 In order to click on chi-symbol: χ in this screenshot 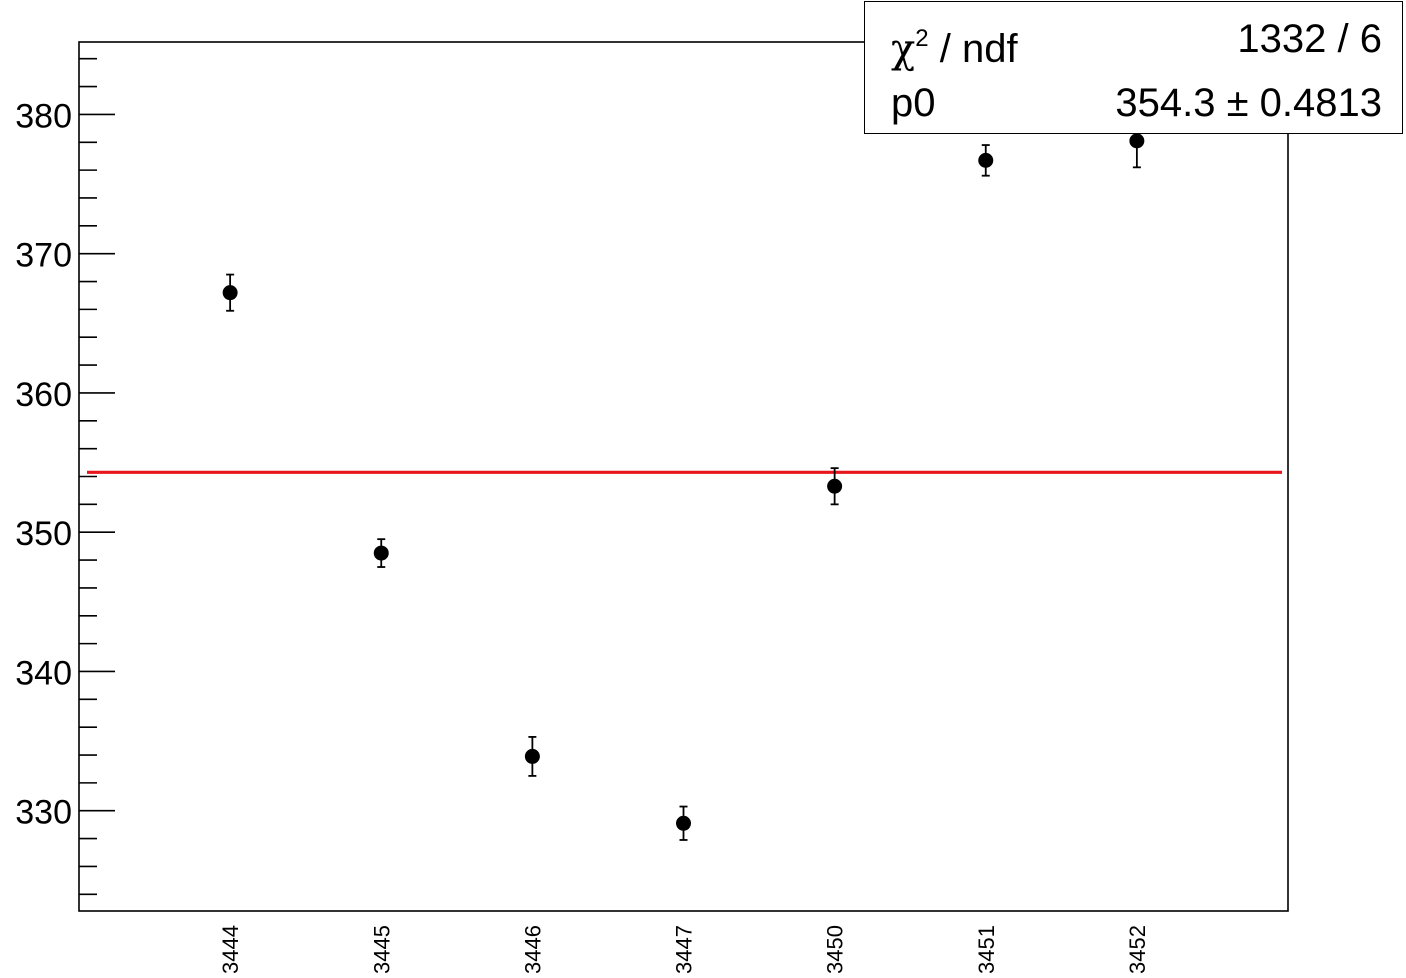, I will do `click(903, 49)`.